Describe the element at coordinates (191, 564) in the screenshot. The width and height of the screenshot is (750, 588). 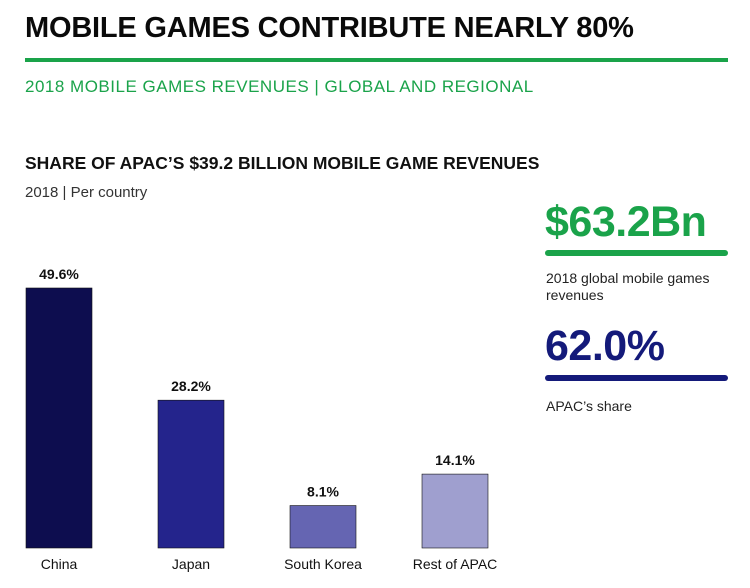
I see `category-label-japan: Japan` at that location.